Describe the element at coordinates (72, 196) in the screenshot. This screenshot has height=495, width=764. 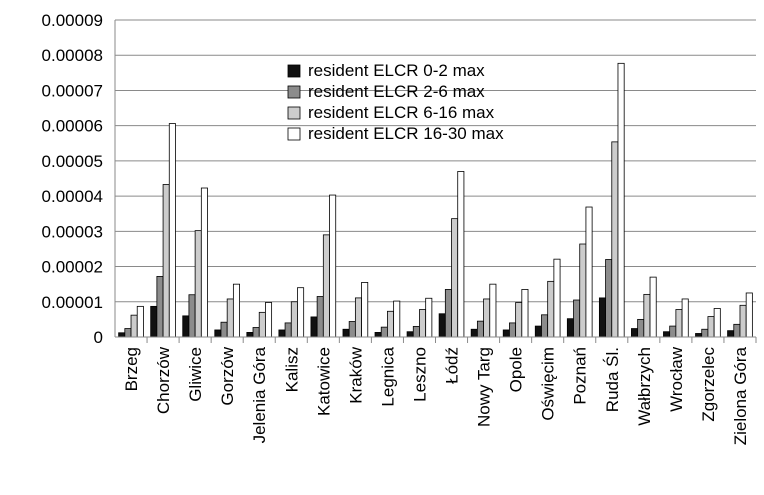
I see `y-tick-label: 0.00004` at that location.